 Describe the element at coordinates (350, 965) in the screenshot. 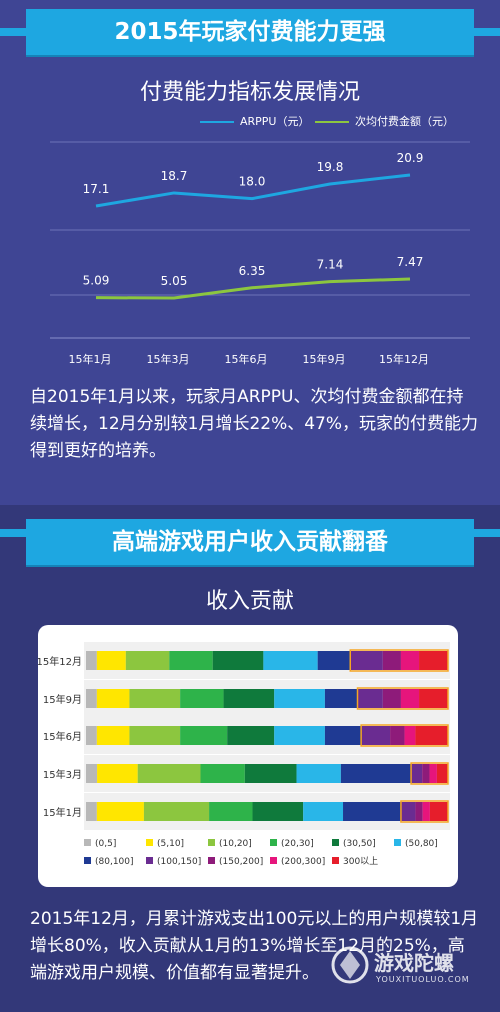

I see `spinning-top-logo-icon` at that location.